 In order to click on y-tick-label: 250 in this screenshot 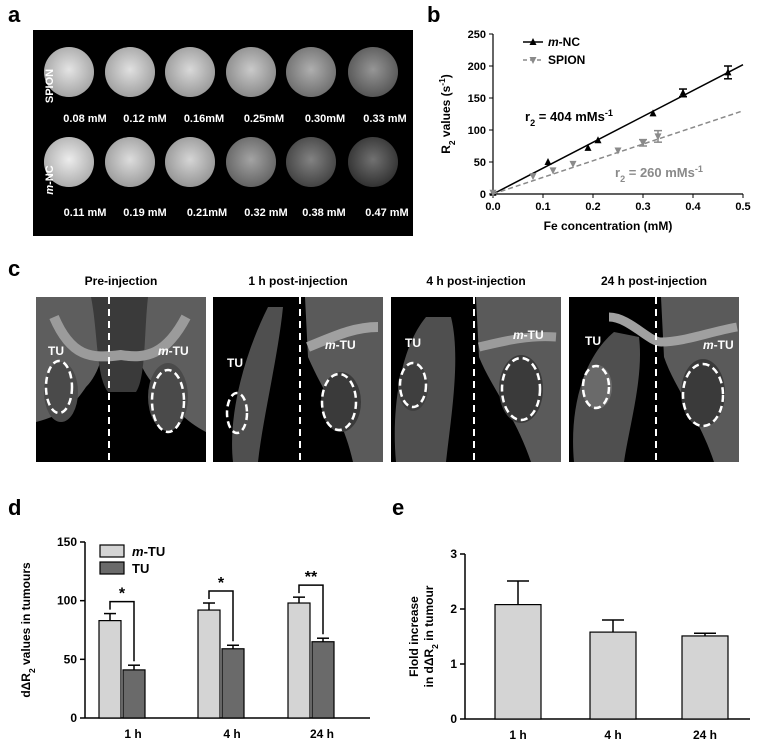, I will do `click(477, 35)`.